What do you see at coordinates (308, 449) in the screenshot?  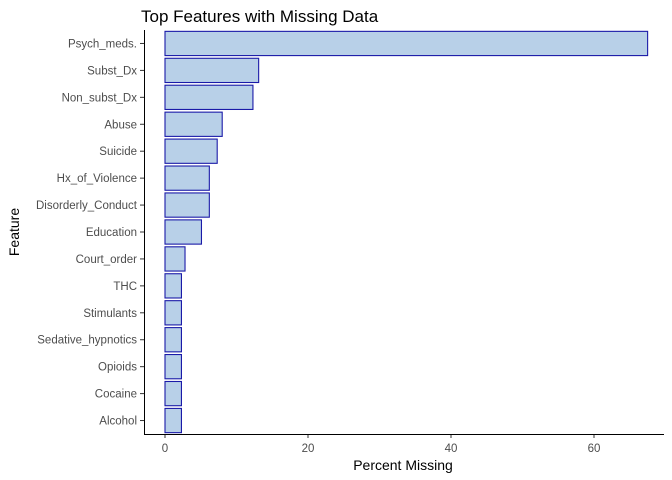 I see `x-tick-label: 20` at bounding box center [308, 449].